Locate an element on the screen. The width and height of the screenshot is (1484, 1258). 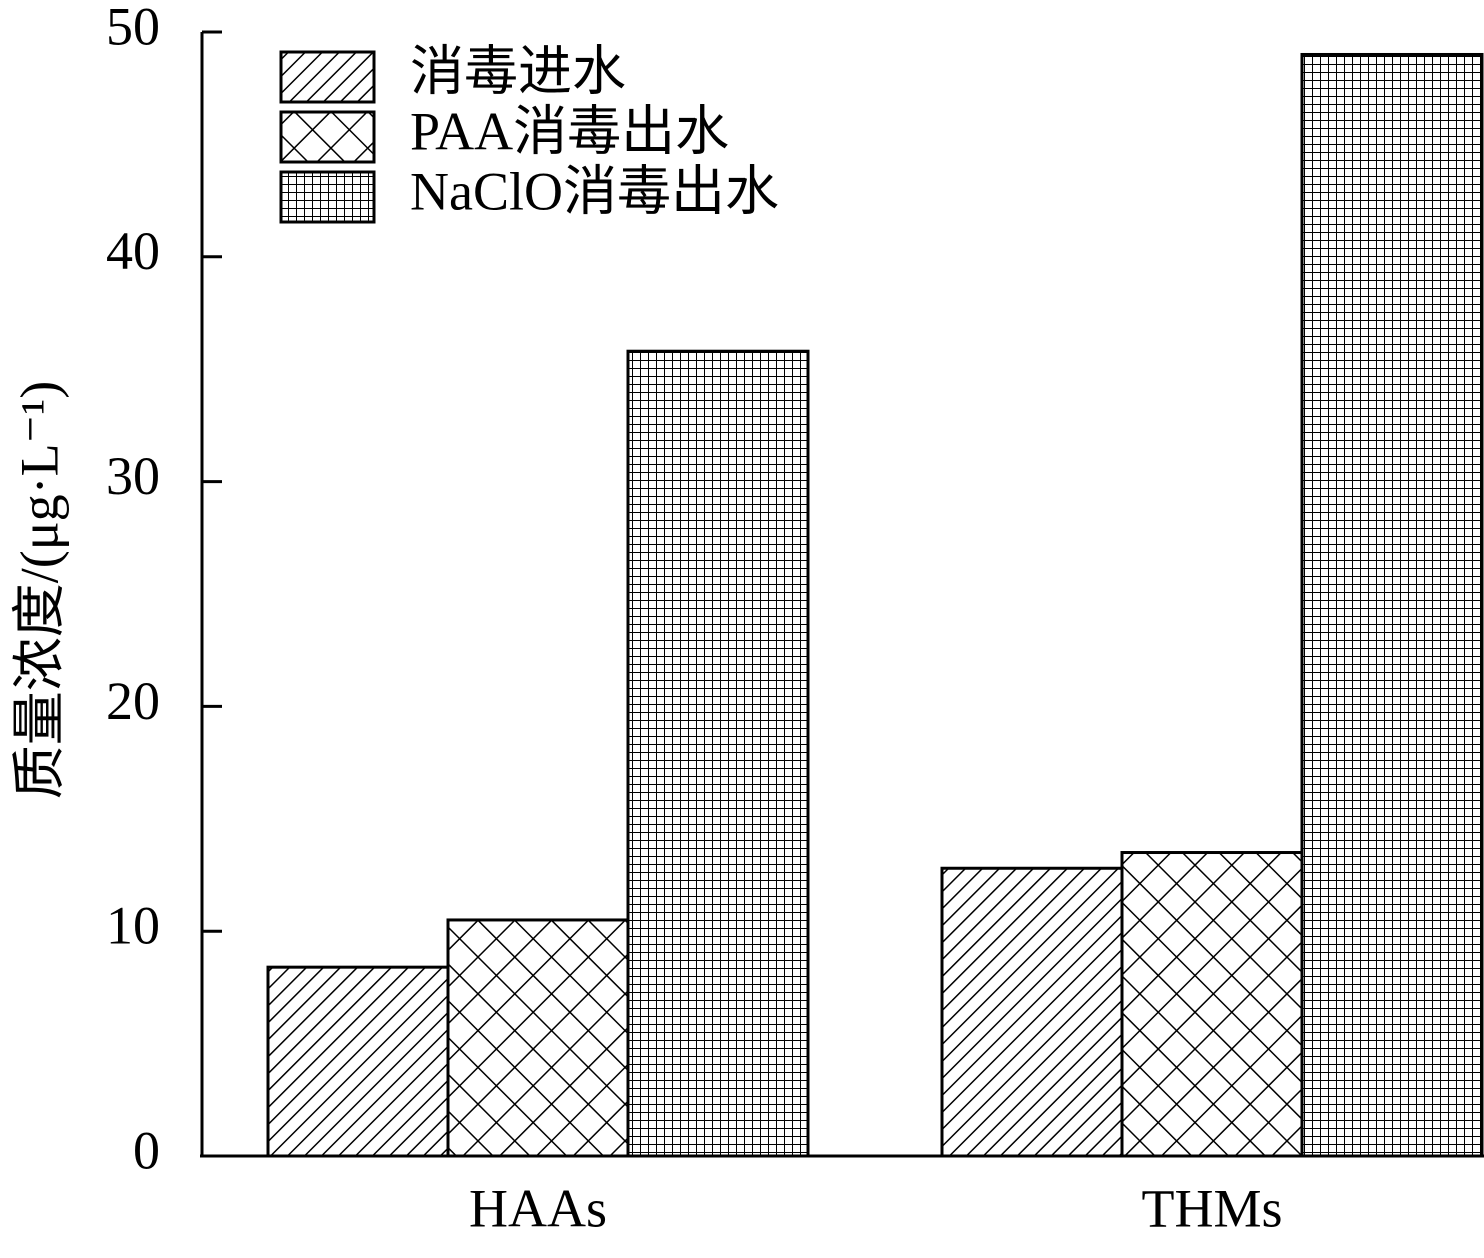
x-tick-label: HAAs is located at coordinates (538, 1208).